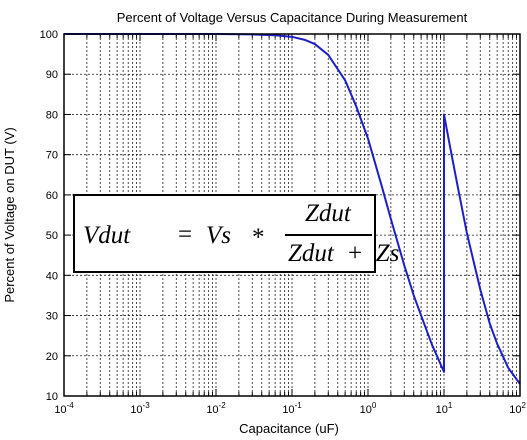 This screenshot has width=527, height=440. What do you see at coordinates (52, 115) in the screenshot?
I see `y-tick-label: 80` at bounding box center [52, 115].